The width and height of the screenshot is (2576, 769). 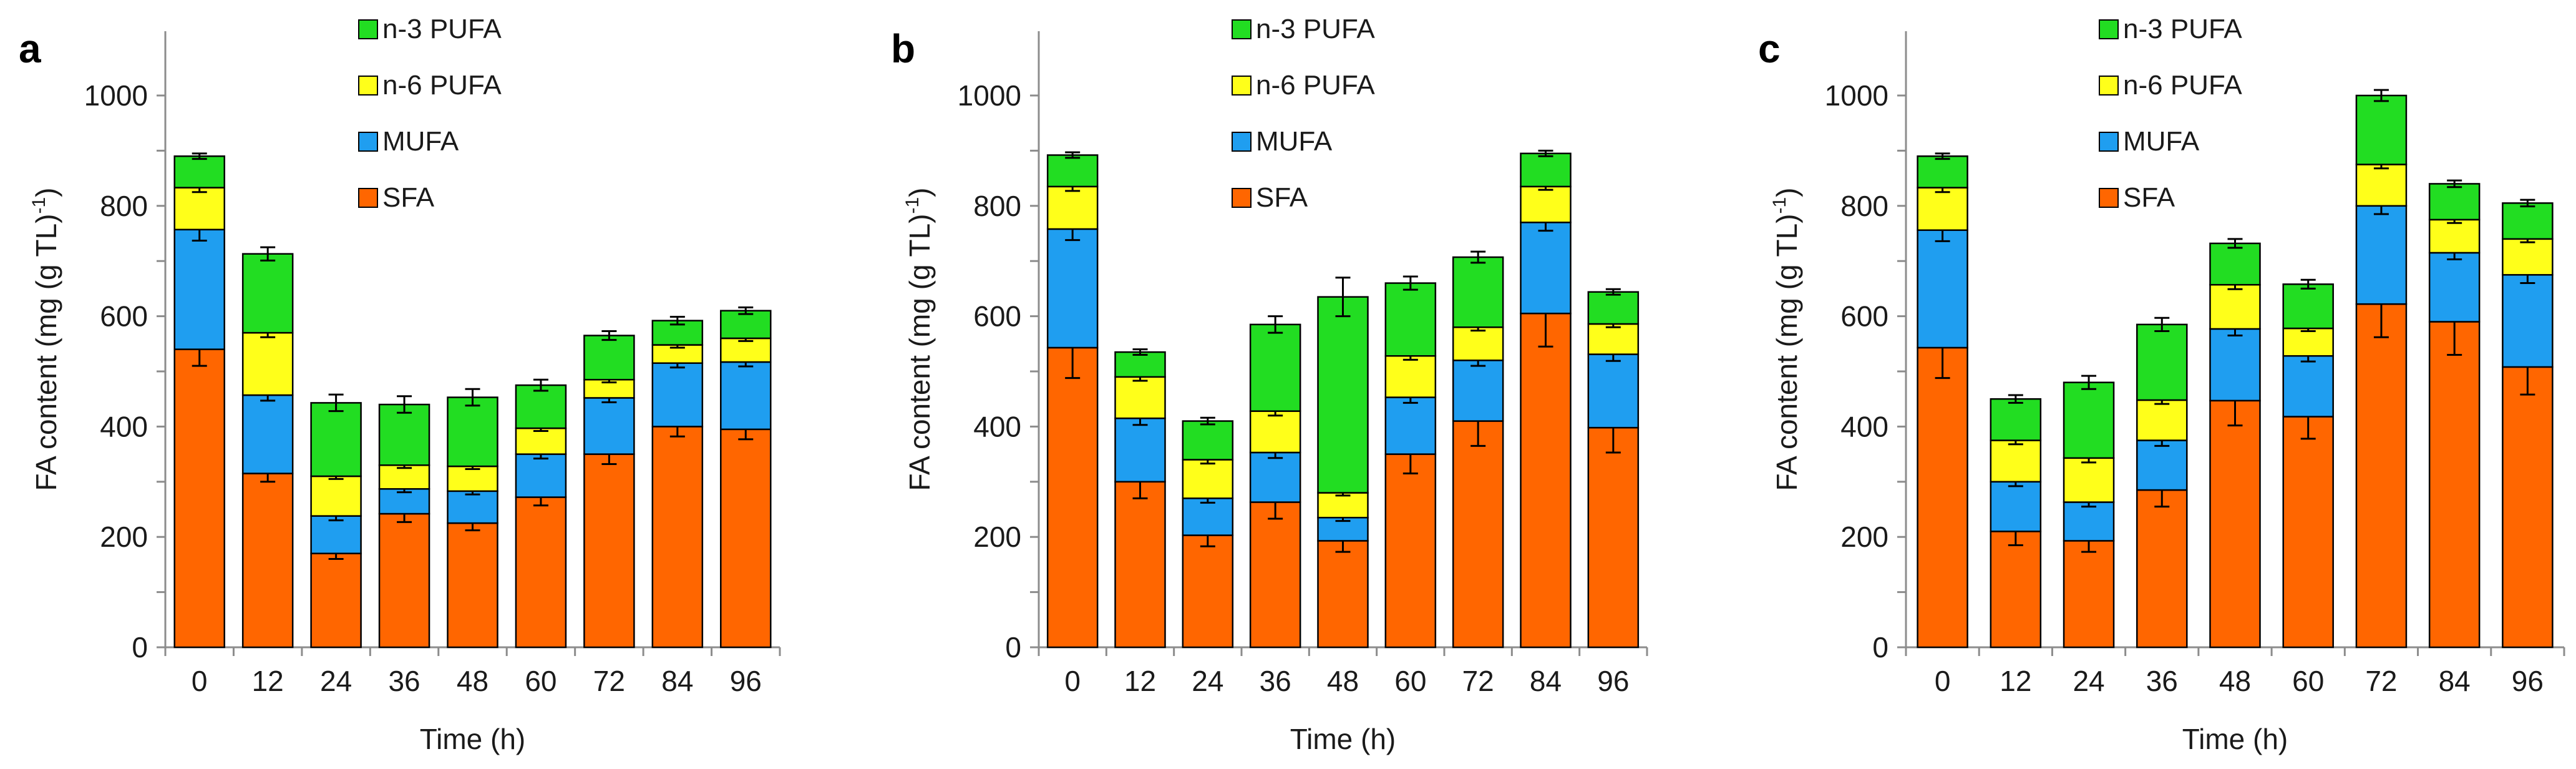 I want to click on bar-sfa-36h, so click(x=1275, y=575).